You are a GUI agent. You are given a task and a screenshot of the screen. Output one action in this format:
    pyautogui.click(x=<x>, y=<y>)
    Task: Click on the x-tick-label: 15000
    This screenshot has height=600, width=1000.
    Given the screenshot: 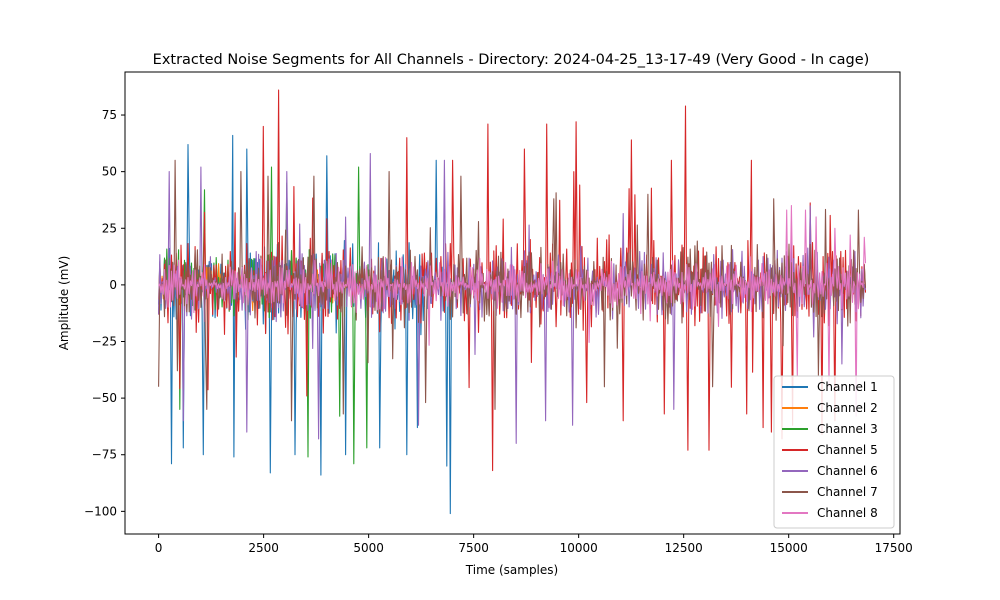 What is the action you would take?
    pyautogui.click(x=789, y=548)
    